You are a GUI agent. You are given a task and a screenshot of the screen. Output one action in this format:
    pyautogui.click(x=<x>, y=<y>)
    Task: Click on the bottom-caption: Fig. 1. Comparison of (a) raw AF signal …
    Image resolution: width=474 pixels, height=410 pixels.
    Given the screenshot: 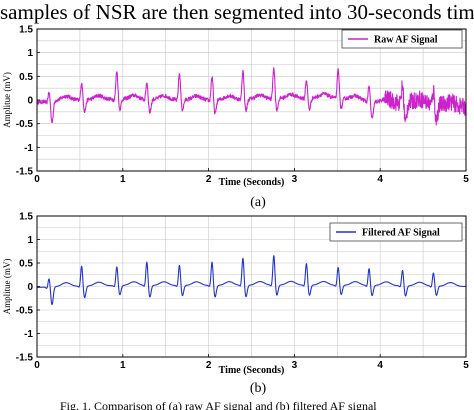 What is the action you would take?
    pyautogui.click(x=218, y=405)
    